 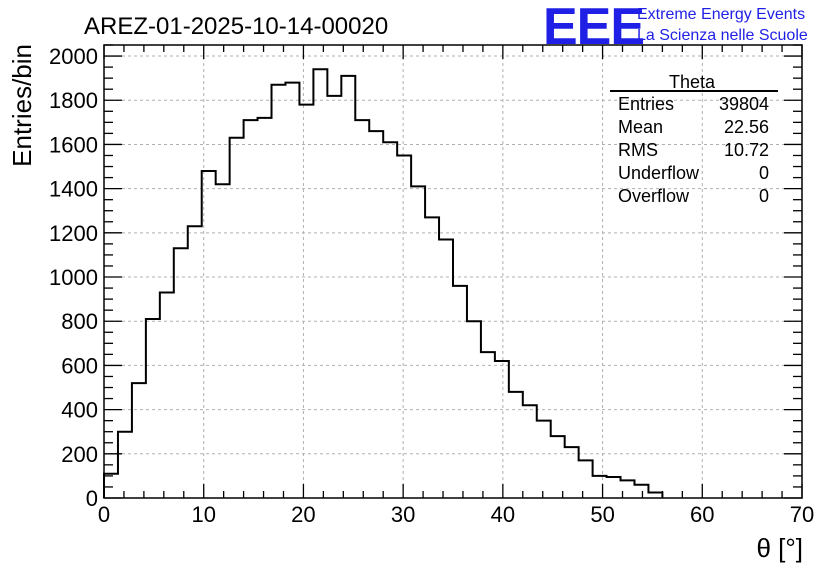 What do you see at coordinates (73, 189) in the screenshot?
I see `y-tick-label: 1400` at bounding box center [73, 189].